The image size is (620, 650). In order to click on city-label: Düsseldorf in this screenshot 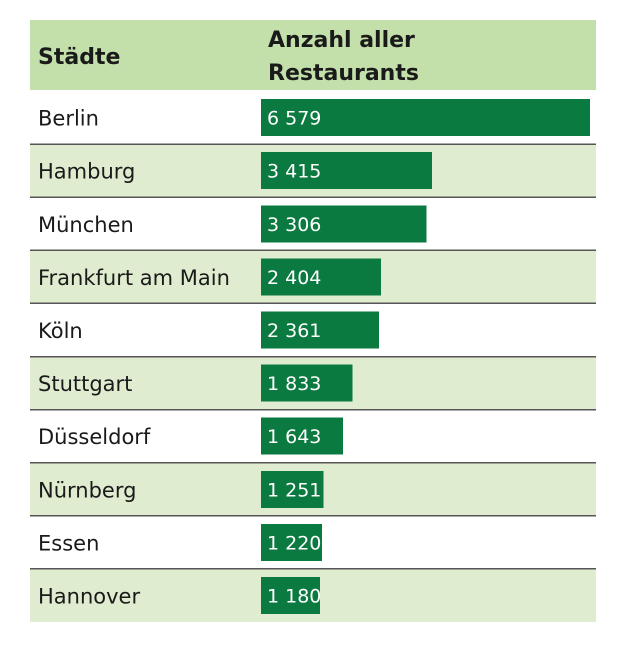, I will do `click(94, 437)`.